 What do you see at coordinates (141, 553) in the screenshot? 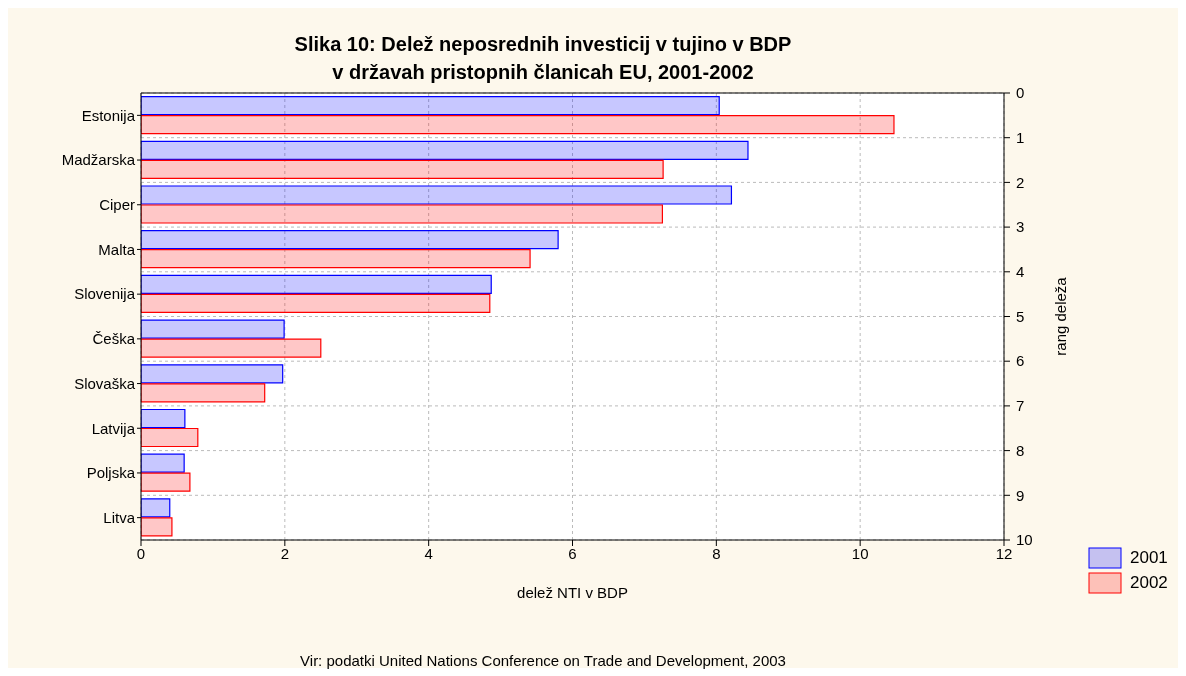
I see `x-tick-label: 0` at bounding box center [141, 553].